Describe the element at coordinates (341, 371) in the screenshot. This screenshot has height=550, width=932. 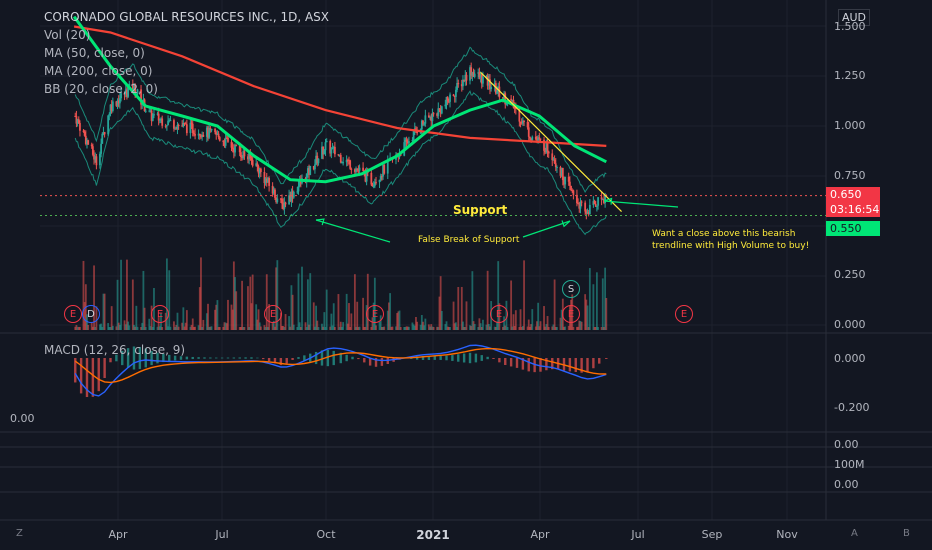
I see `macd-pane` at that location.